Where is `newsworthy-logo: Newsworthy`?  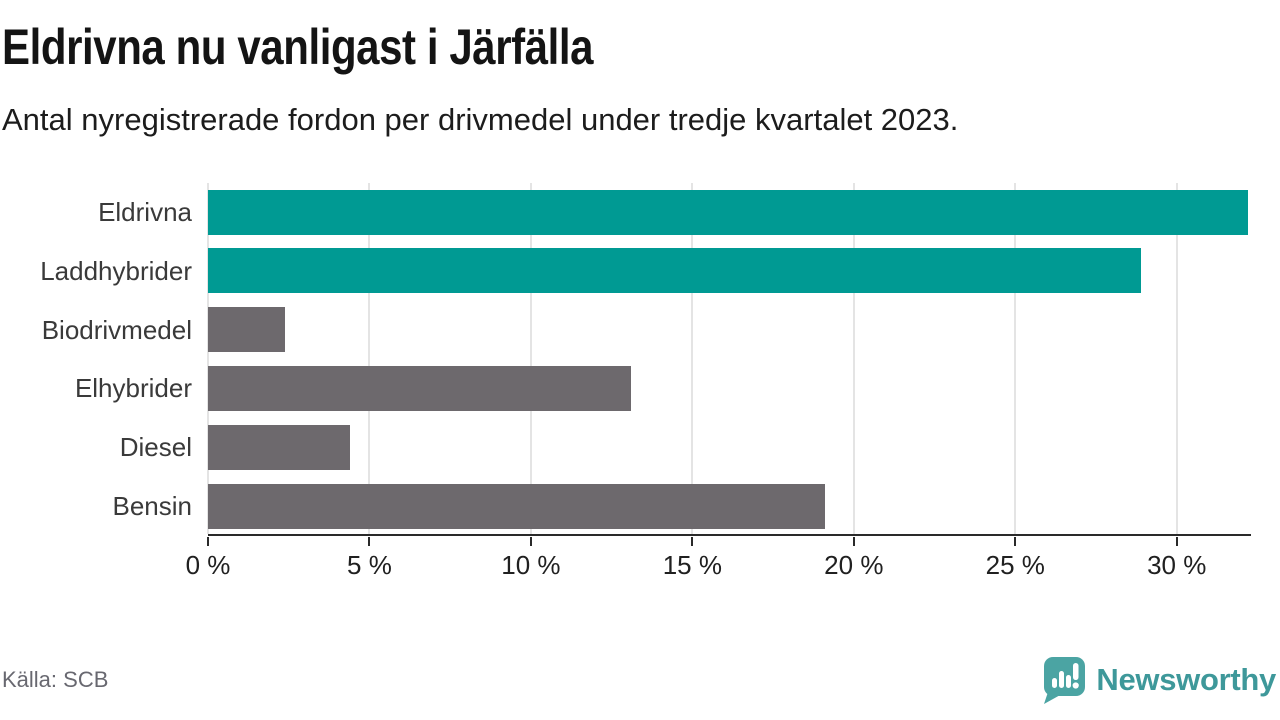 newsworthy-logo: Newsworthy is located at coordinates (1158, 680).